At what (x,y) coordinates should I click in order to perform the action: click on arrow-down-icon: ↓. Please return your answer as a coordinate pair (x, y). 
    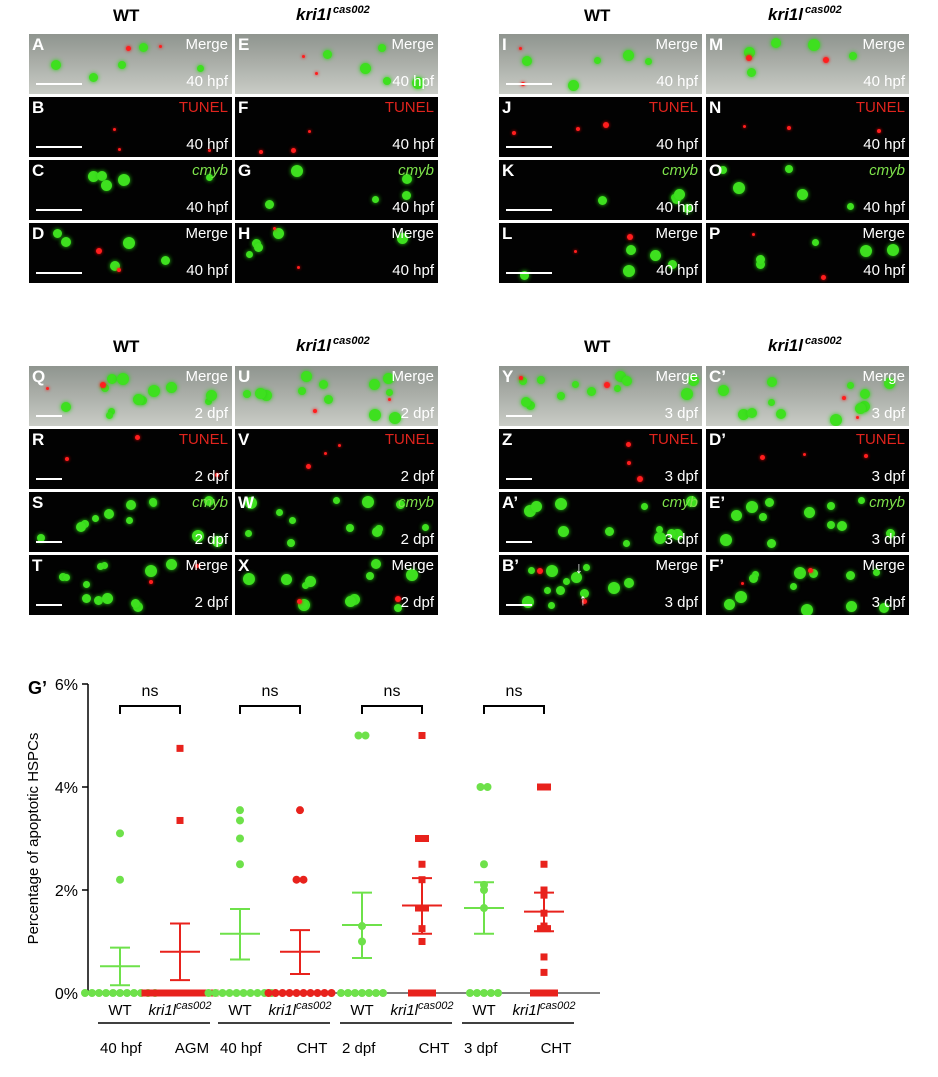
    Looking at the image, I should click on (579, 568).